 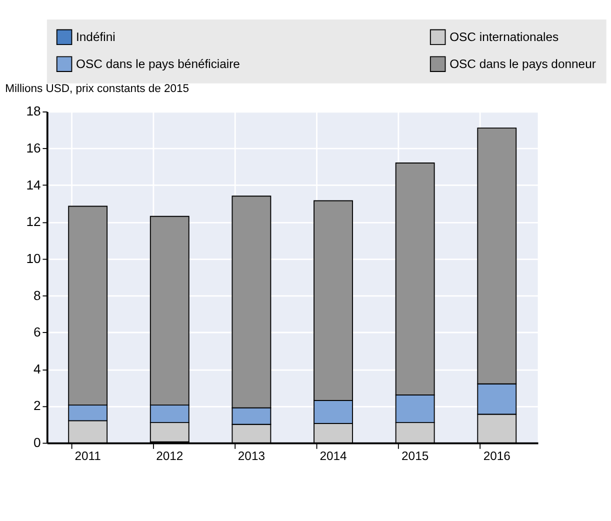 I want to click on y-axis-title: Millions USD, prix constants de 2015, so click(x=97, y=89).